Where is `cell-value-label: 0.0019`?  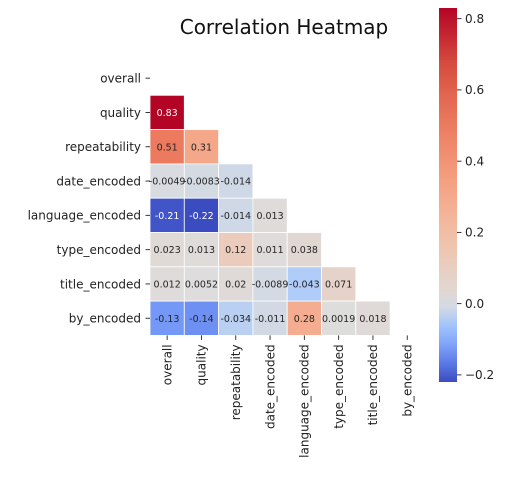
cell-value-label: 0.0019 is located at coordinates (338, 319).